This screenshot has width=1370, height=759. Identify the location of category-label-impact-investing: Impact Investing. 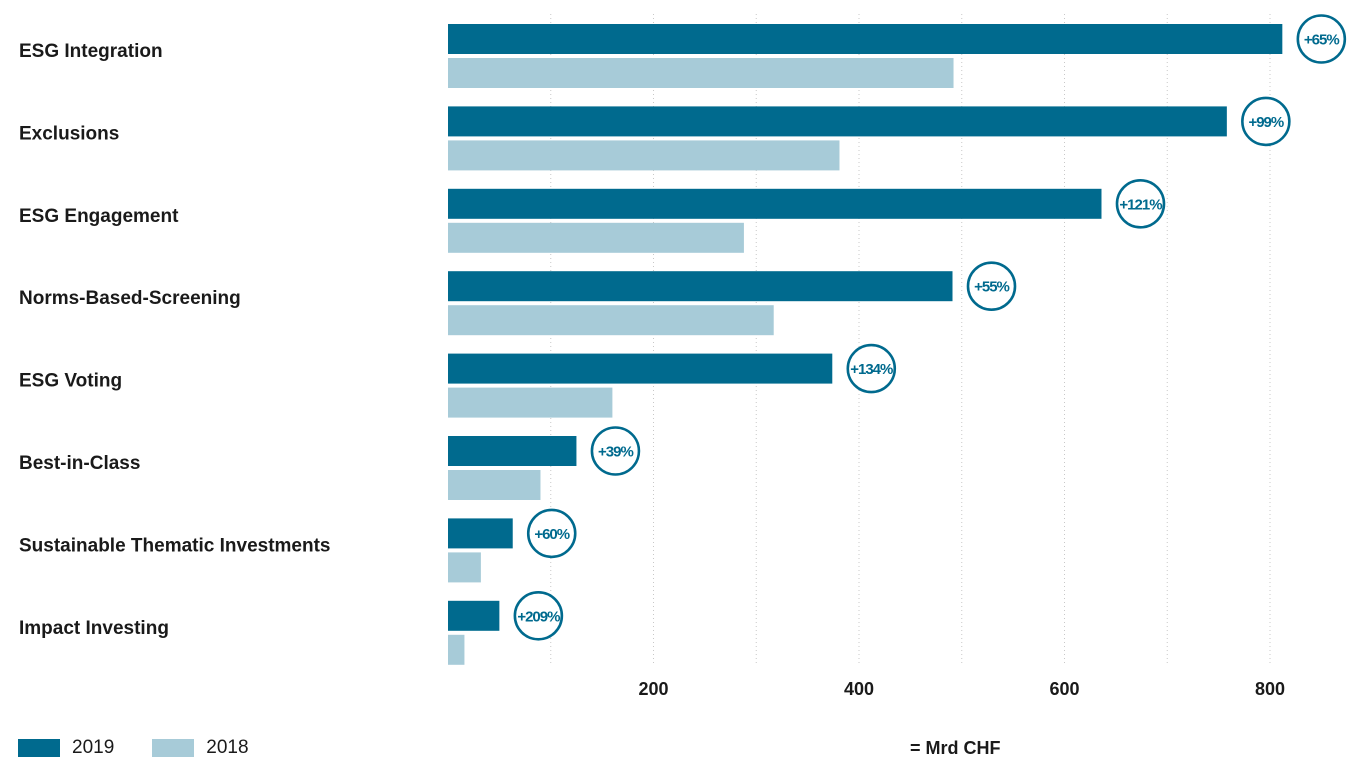
(94, 628).